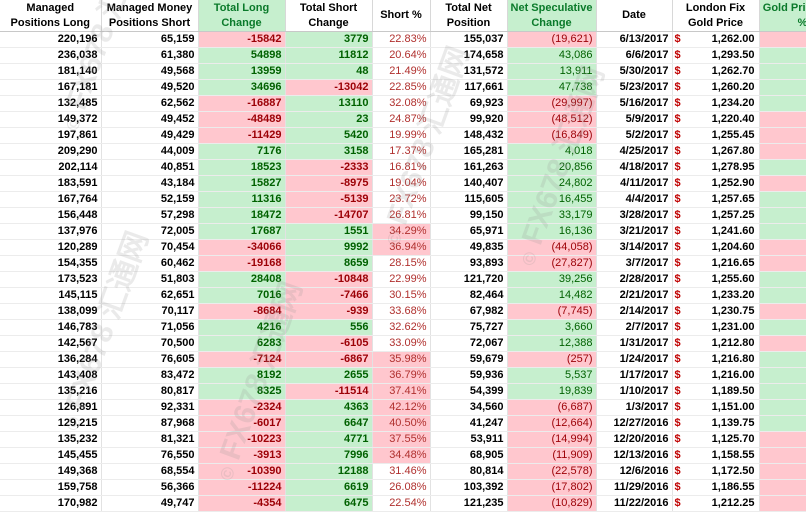 The width and height of the screenshot is (806, 512). Describe the element at coordinates (733, 503) in the screenshot. I see `gold-price-value: 1,212.25` at that location.